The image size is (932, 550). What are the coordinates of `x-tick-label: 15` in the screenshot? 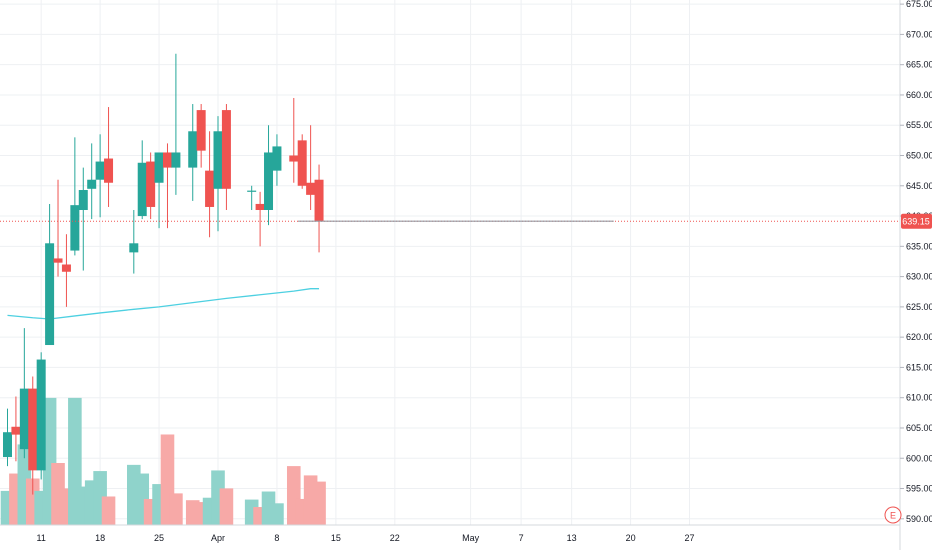 It's located at (336, 538).